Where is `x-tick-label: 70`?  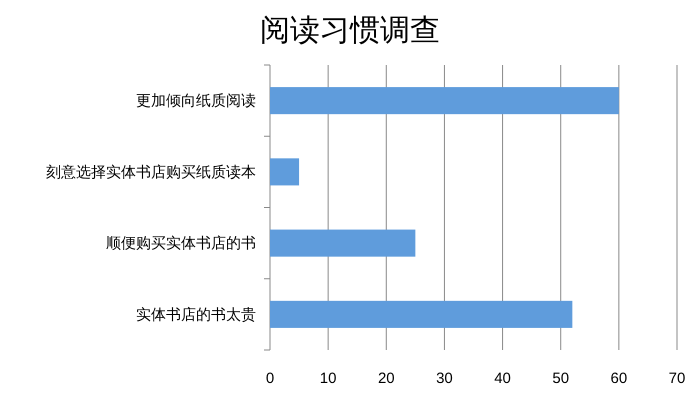 x-tick-label: 70 is located at coordinates (677, 378).